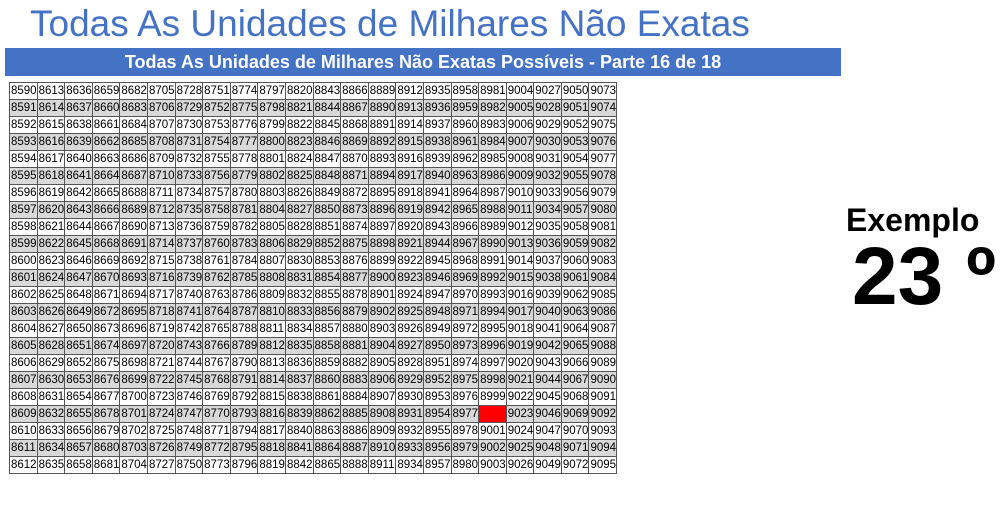 The image size is (1001, 505). Describe the element at coordinates (354, 108) in the screenshot. I see `table-cell: 8867` at that location.